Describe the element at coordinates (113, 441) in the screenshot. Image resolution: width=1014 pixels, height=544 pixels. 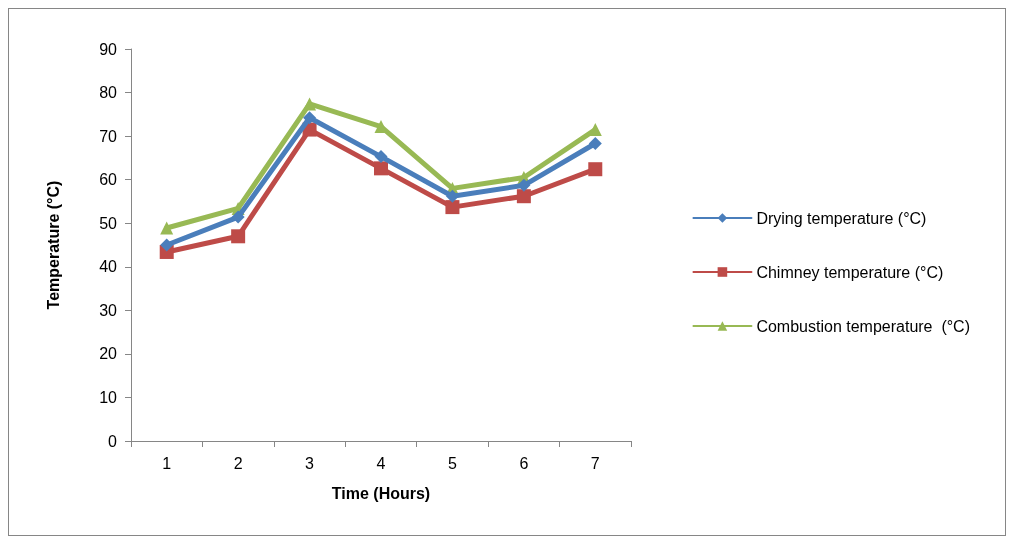
I see `y-tick-label: 0` at that location.